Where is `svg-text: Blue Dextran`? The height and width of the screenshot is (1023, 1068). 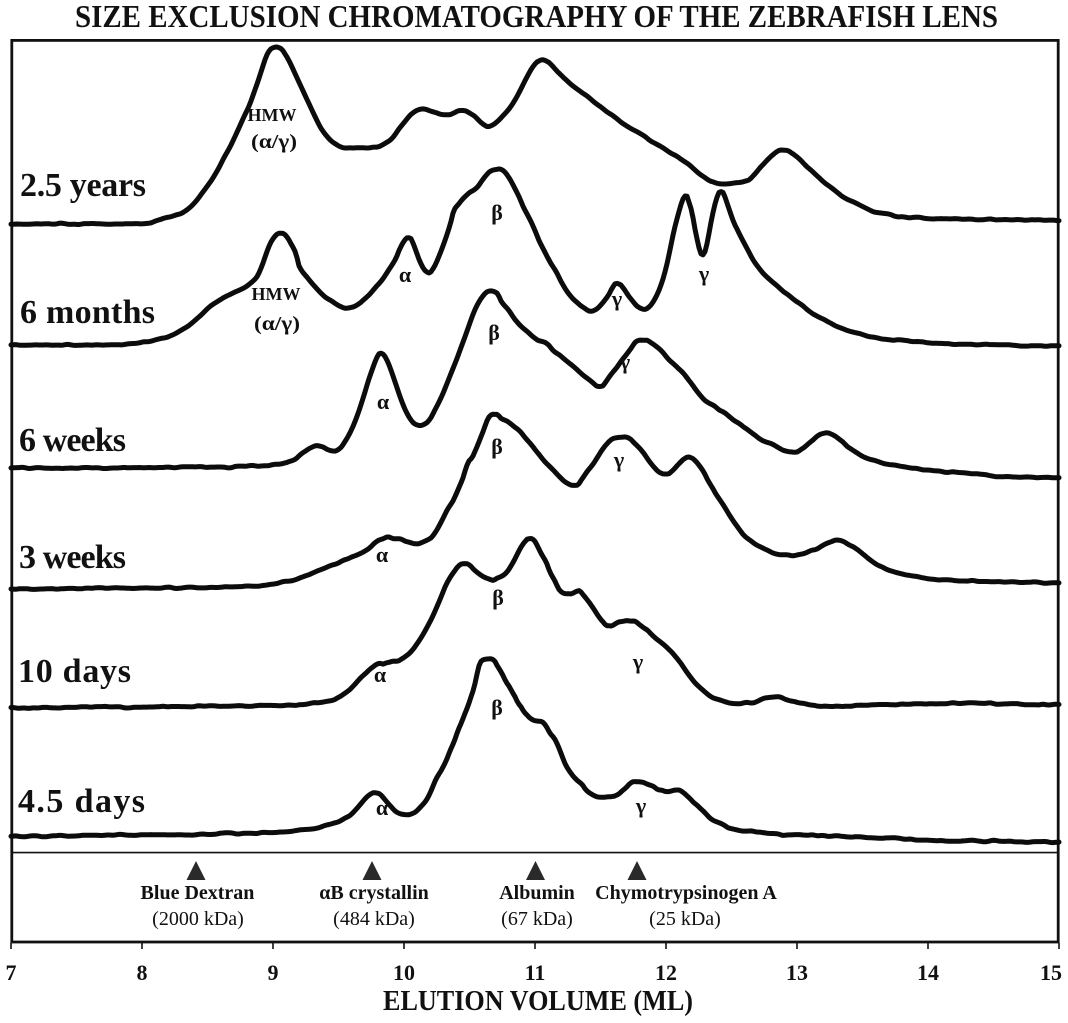 svg-text: Blue Dextran is located at coordinates (198, 893).